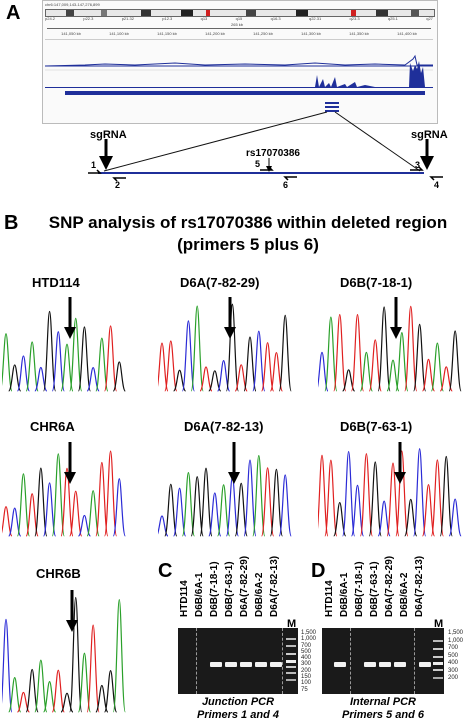  I want to click on panel-d-letter: D, so click(318, 571).